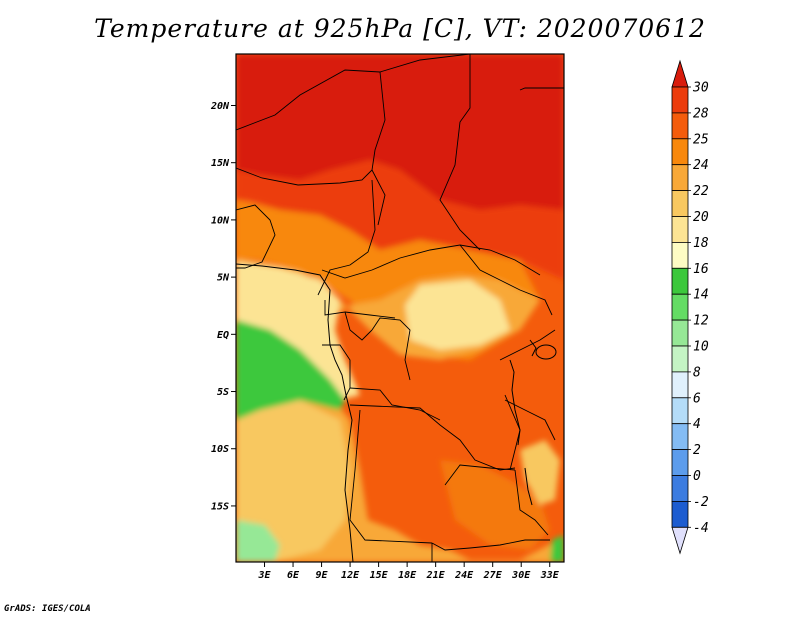 The width and height of the screenshot is (800, 618). I want to click on lat-tick-label: 20N, so click(220, 106).